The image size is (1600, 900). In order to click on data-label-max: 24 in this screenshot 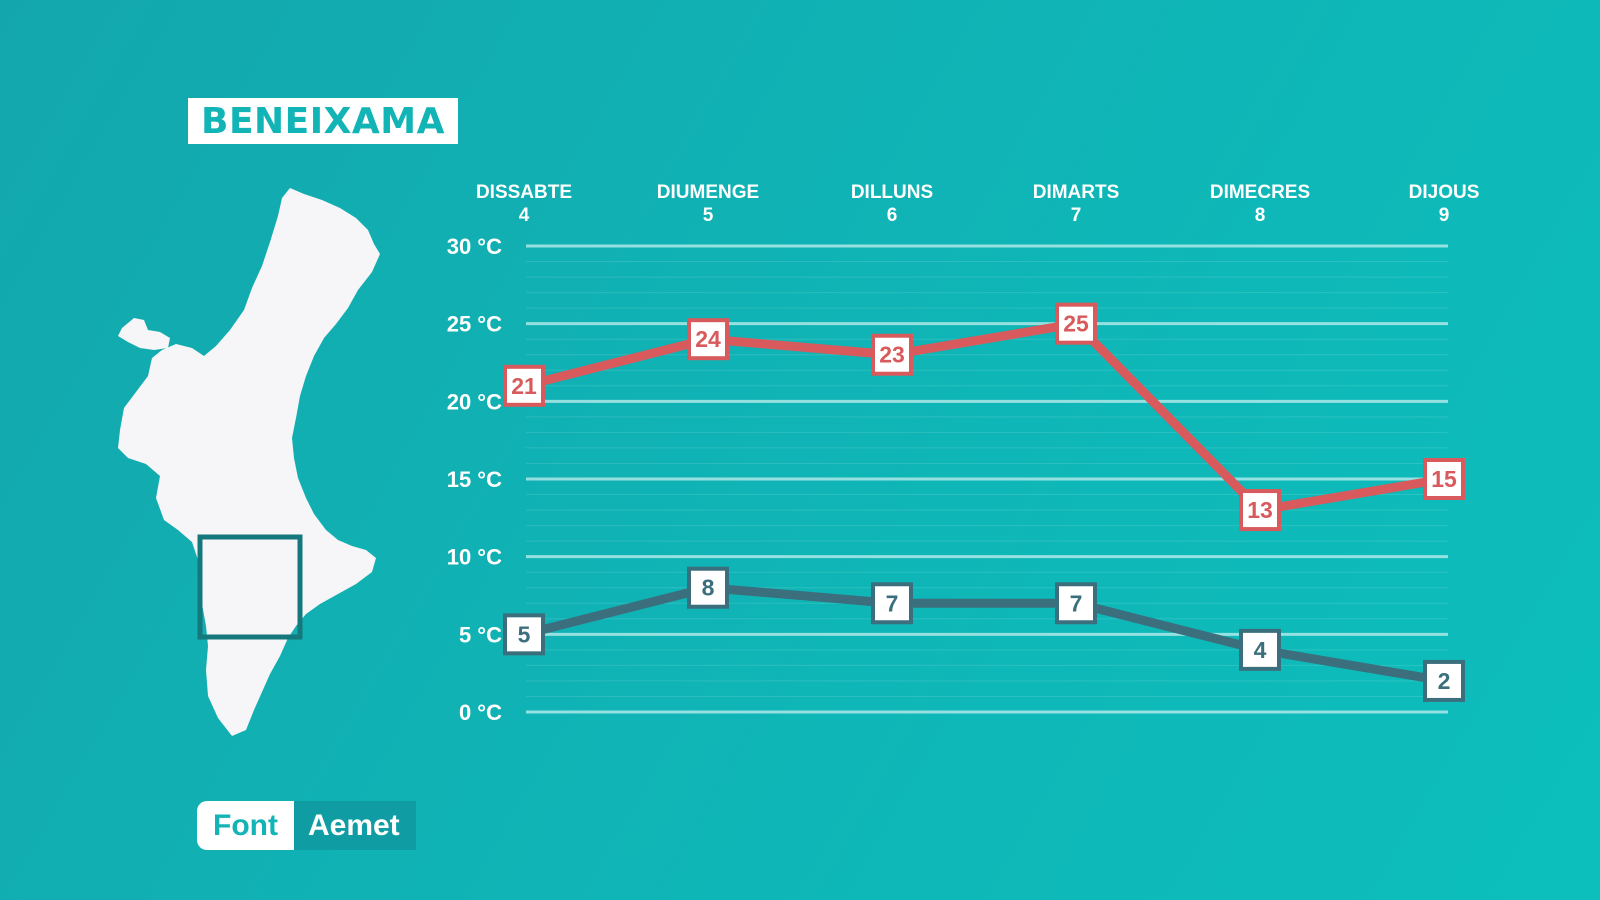, I will do `click(708, 339)`.